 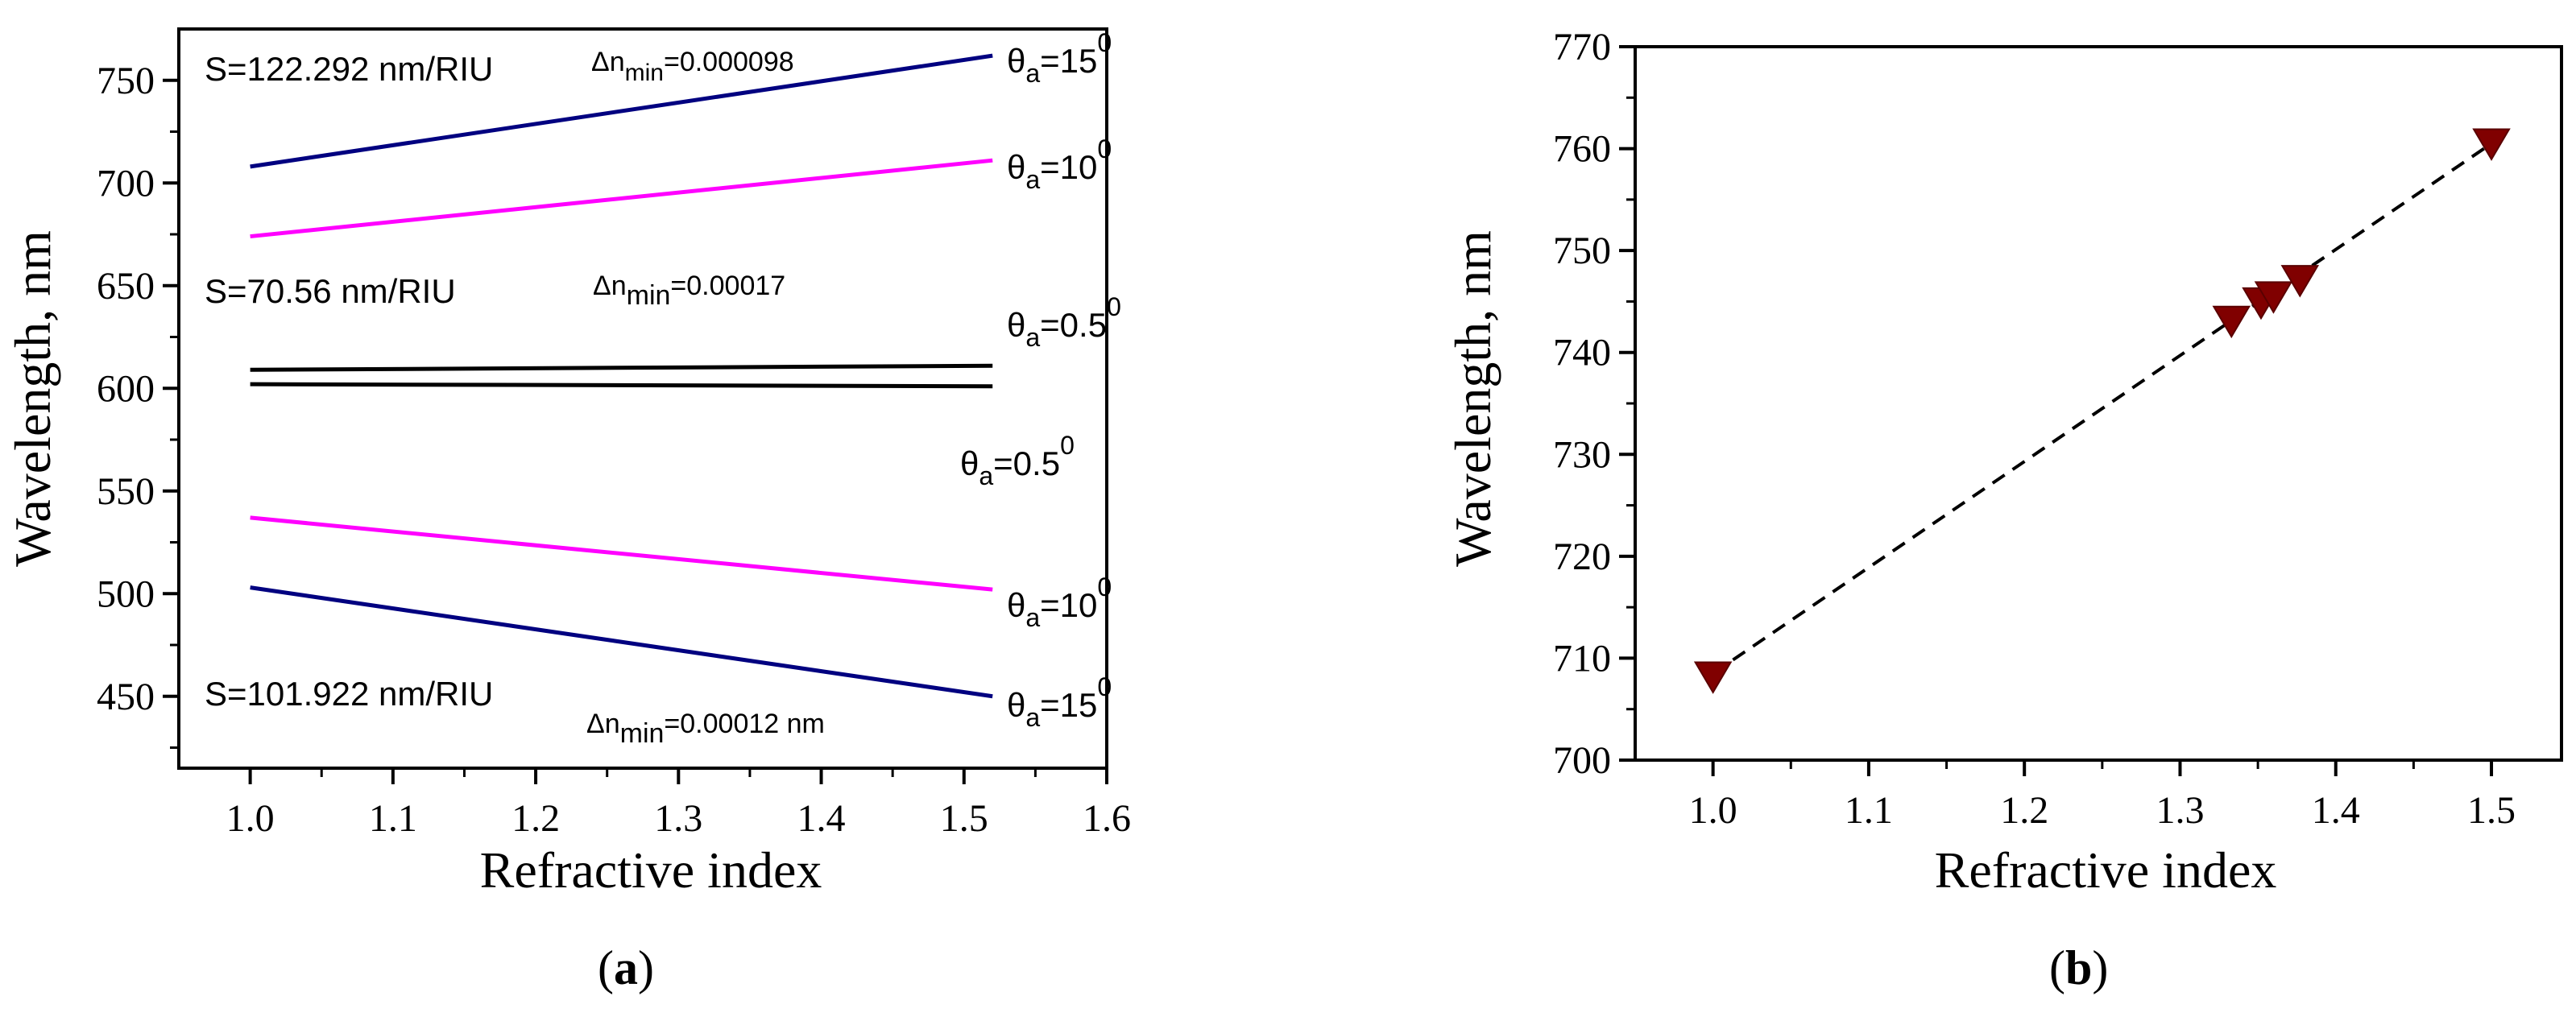 What do you see at coordinates (964, 818) in the screenshot?
I see `chart-a-x-tick-label: 1.5` at bounding box center [964, 818].